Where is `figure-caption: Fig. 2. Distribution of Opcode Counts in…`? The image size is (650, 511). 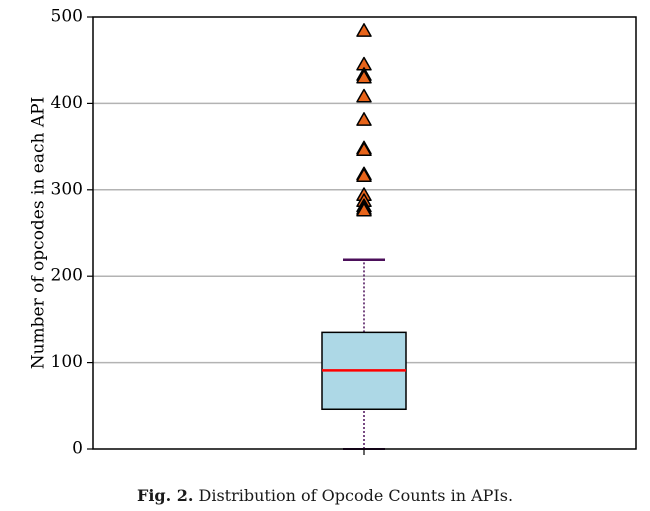
figure-caption: Fig. 2. Distribution of Opcode Counts in… is located at coordinates (325, 495).